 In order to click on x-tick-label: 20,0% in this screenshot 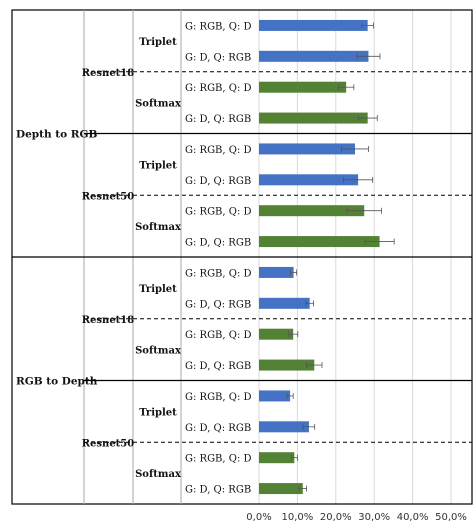, I will do `click(336, 517)`.